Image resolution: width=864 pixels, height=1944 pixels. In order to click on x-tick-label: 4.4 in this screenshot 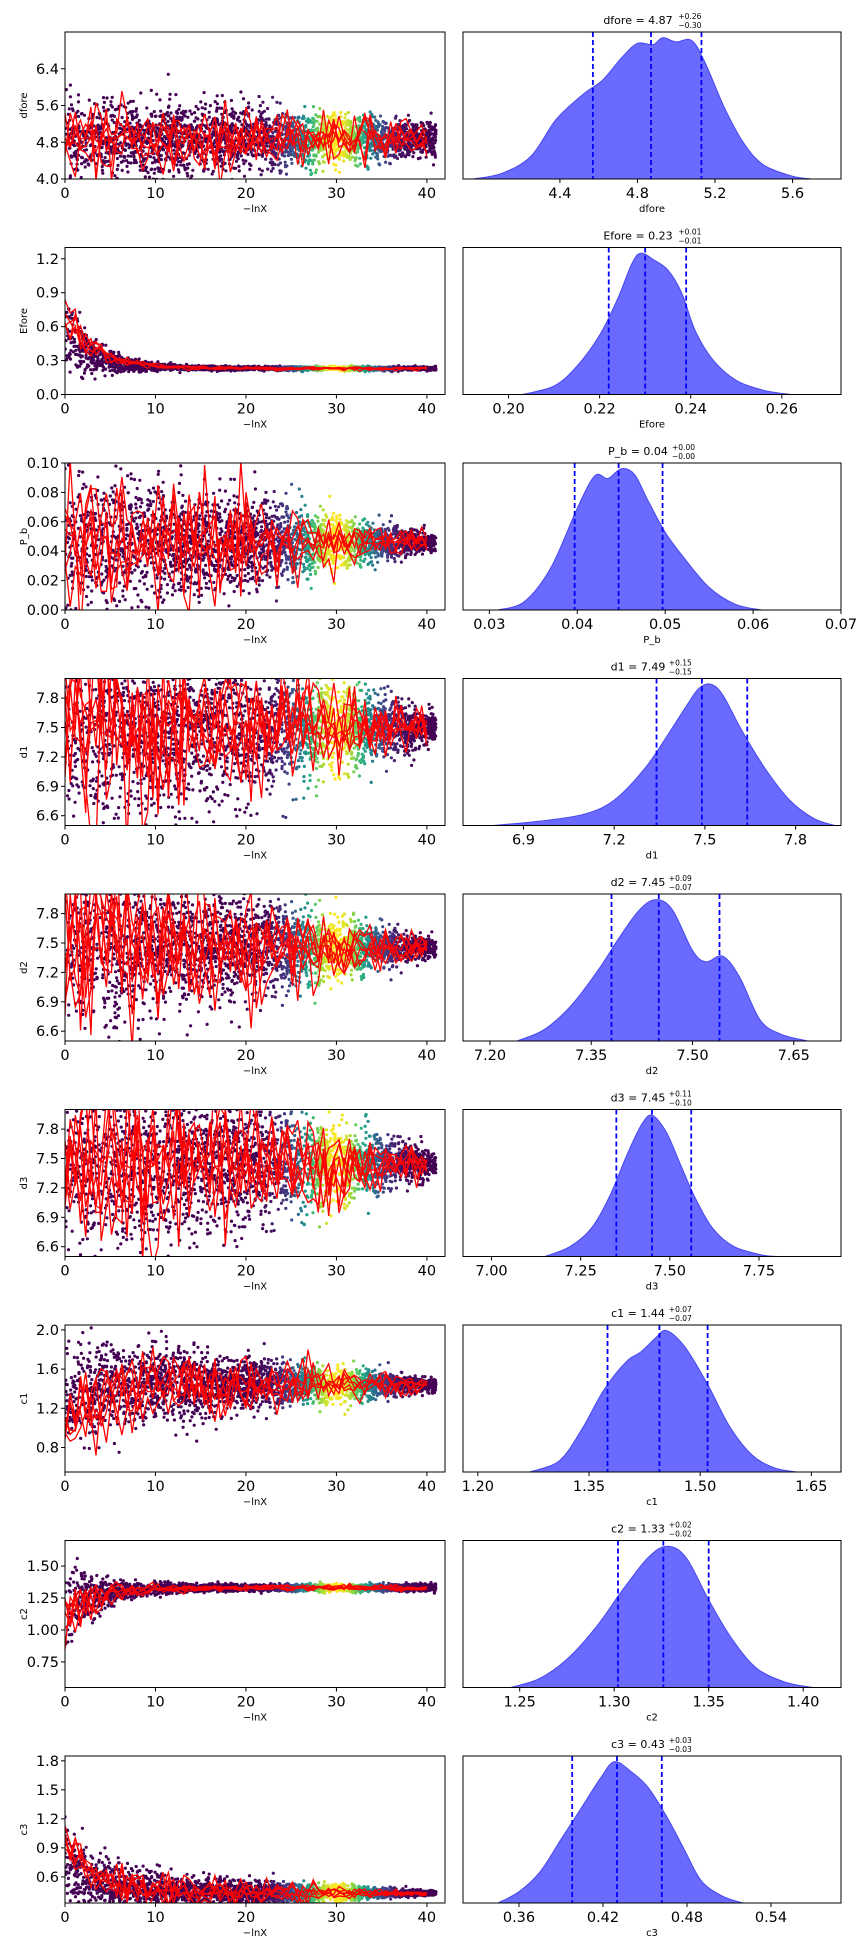, I will do `click(559, 194)`.